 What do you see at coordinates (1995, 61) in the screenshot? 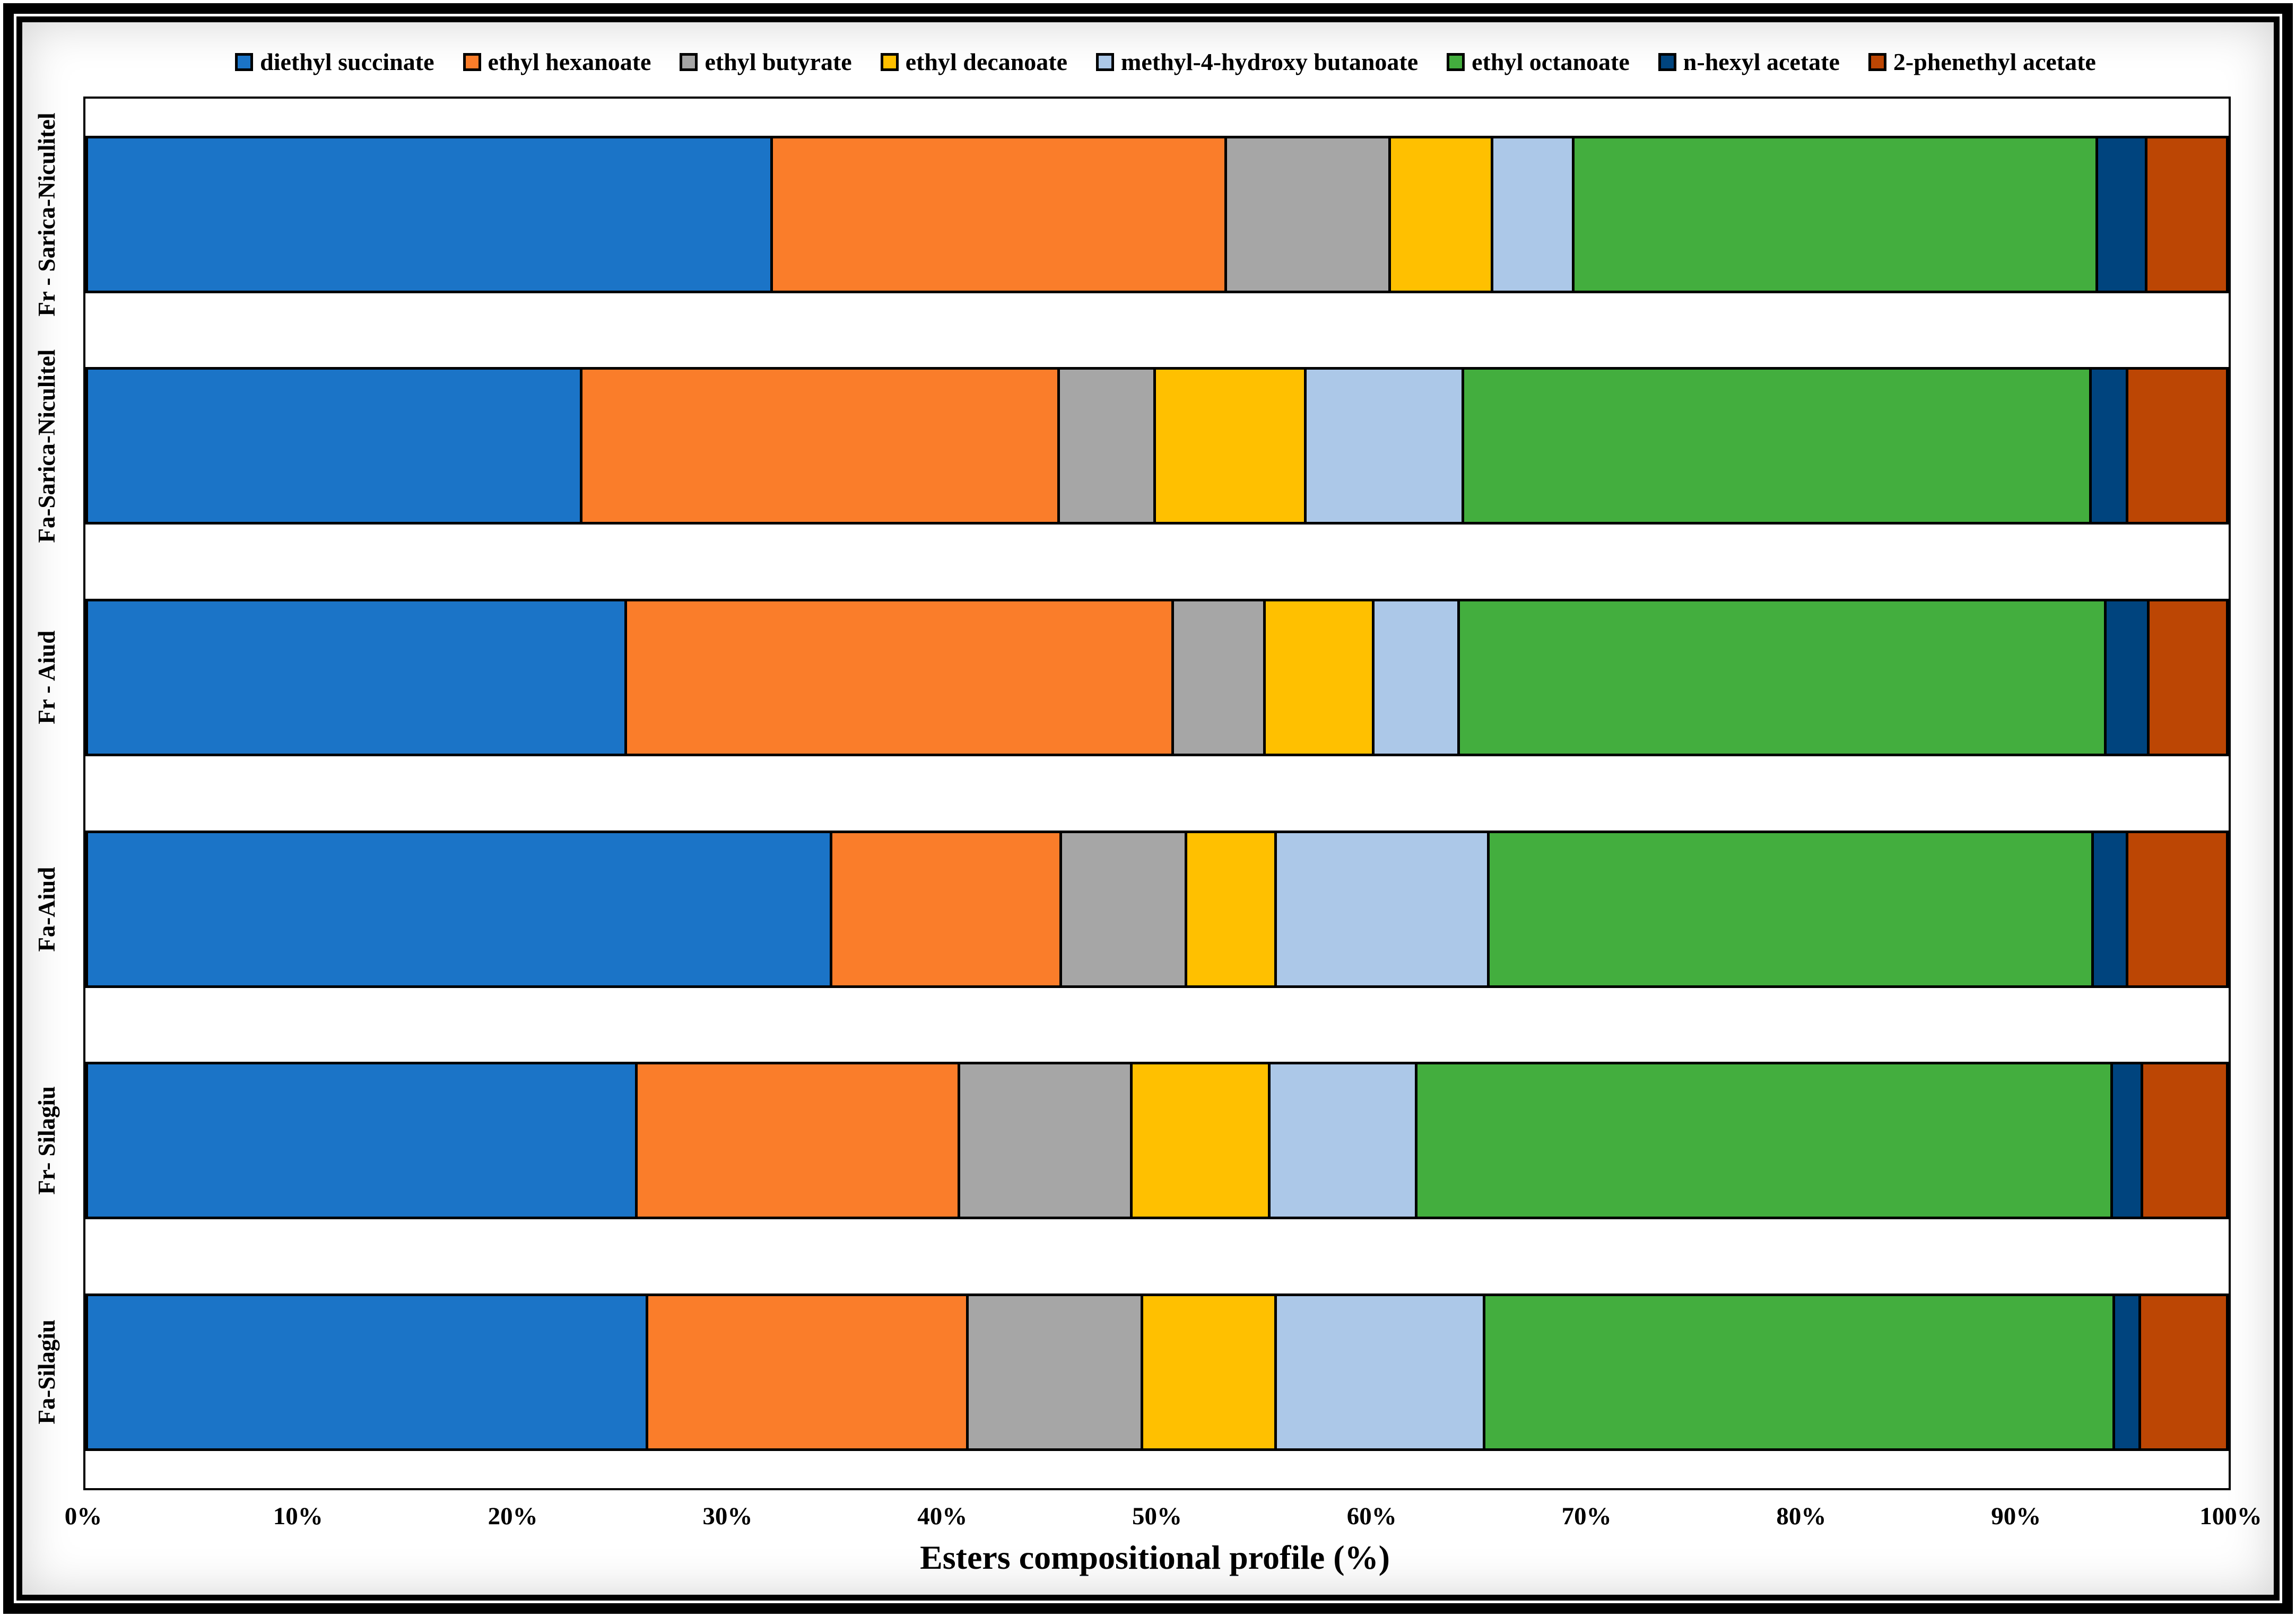
I see `legend-label: 2-phenethyl acetate` at bounding box center [1995, 61].